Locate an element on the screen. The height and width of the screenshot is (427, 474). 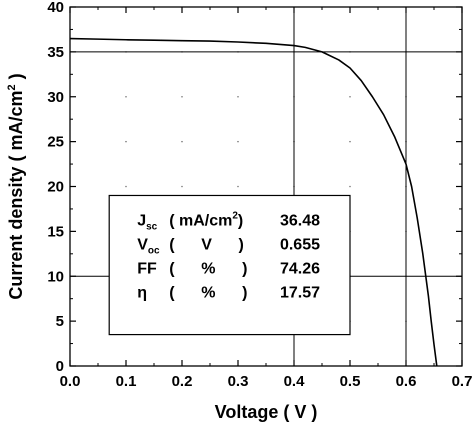
table-param-label: Voc is located at coordinates (148, 246).